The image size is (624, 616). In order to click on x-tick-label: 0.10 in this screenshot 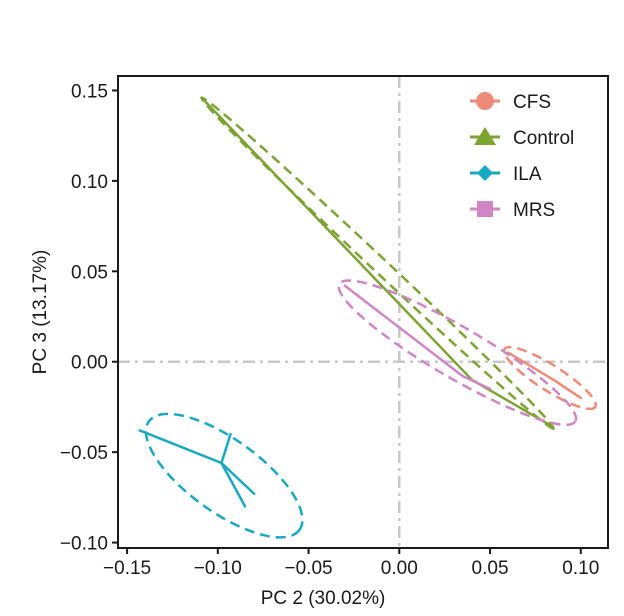, I will do `click(580, 568)`.